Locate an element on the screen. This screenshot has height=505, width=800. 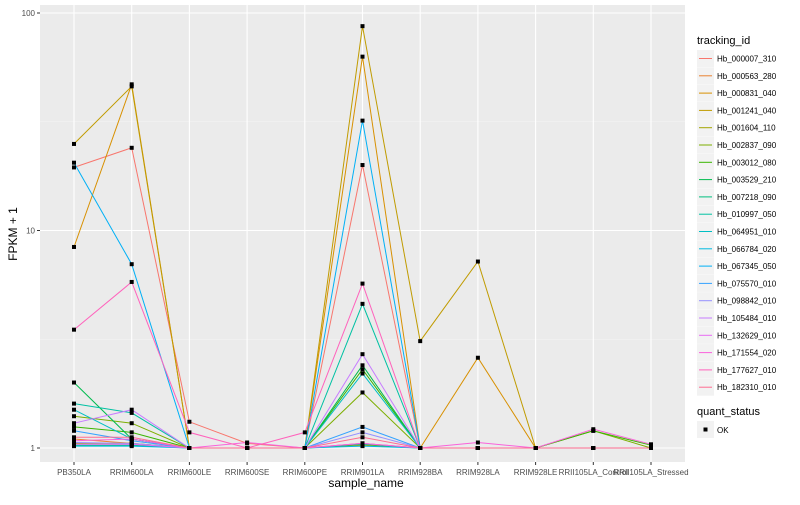
legend-label: Hb_010997_050 is located at coordinates (747, 214).